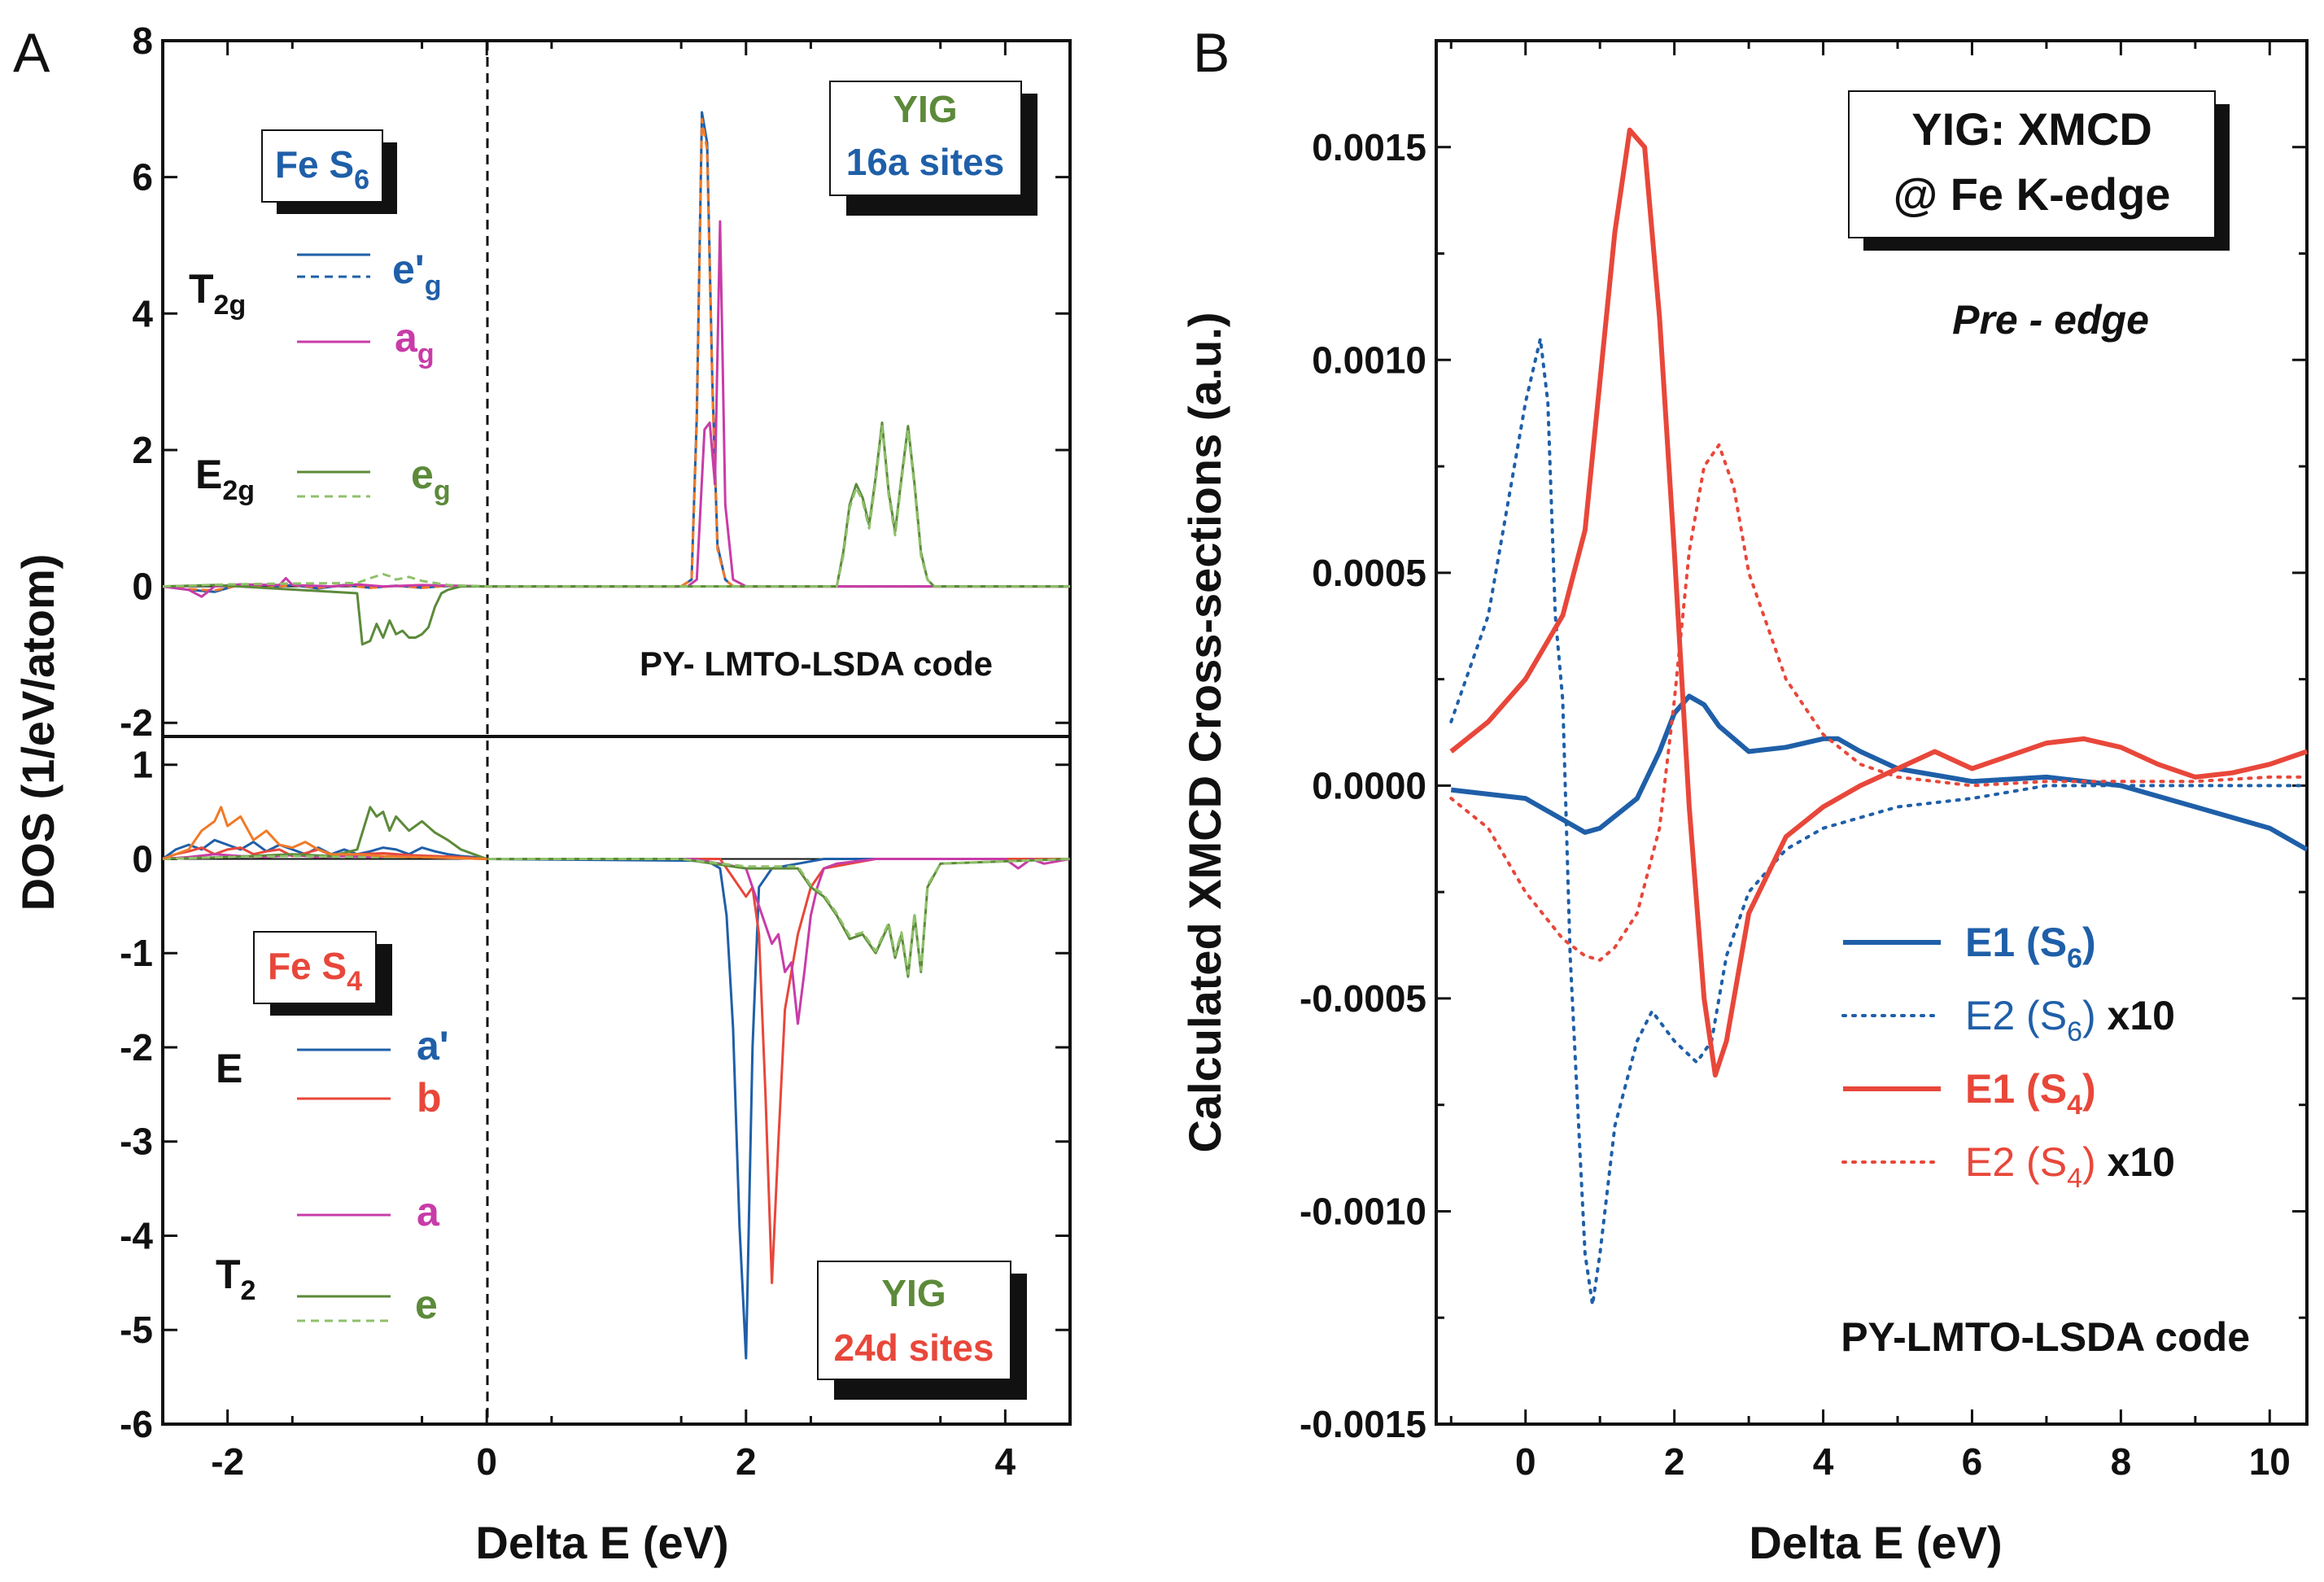 The image size is (2324, 1582). Describe the element at coordinates (428, 1212) in the screenshot. I see `legend-label-a: a` at that location.